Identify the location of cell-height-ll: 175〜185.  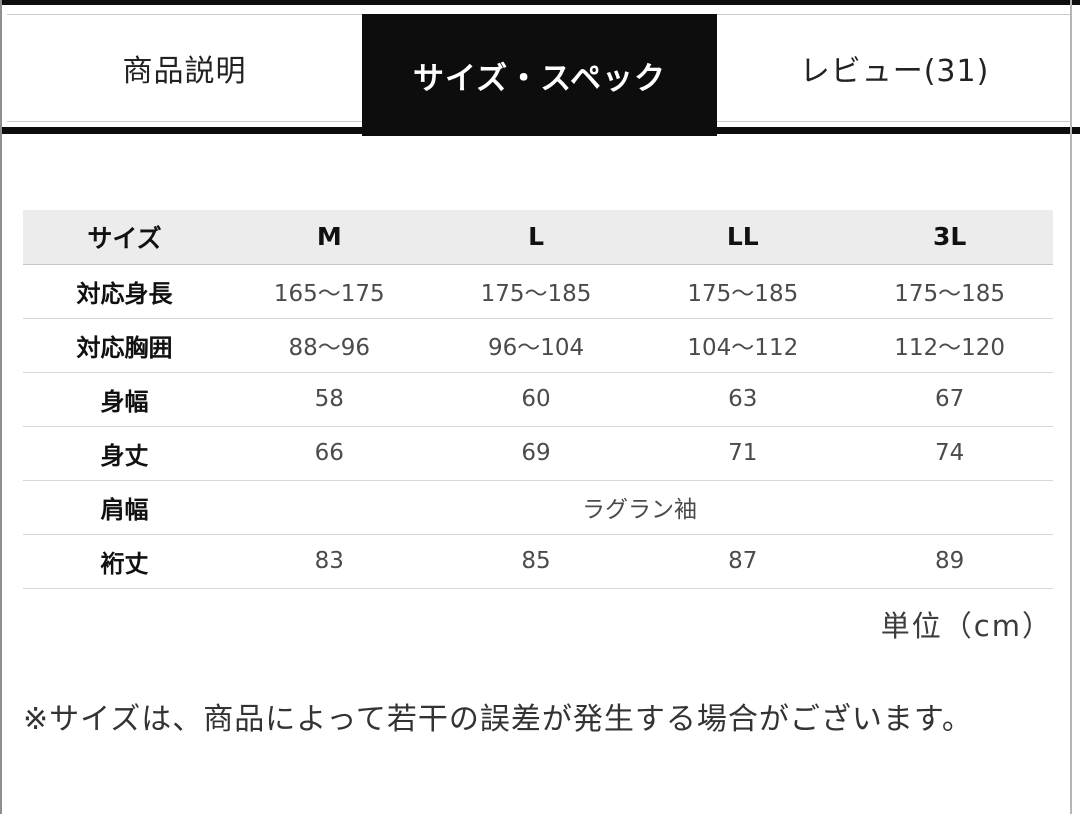
(743, 291).